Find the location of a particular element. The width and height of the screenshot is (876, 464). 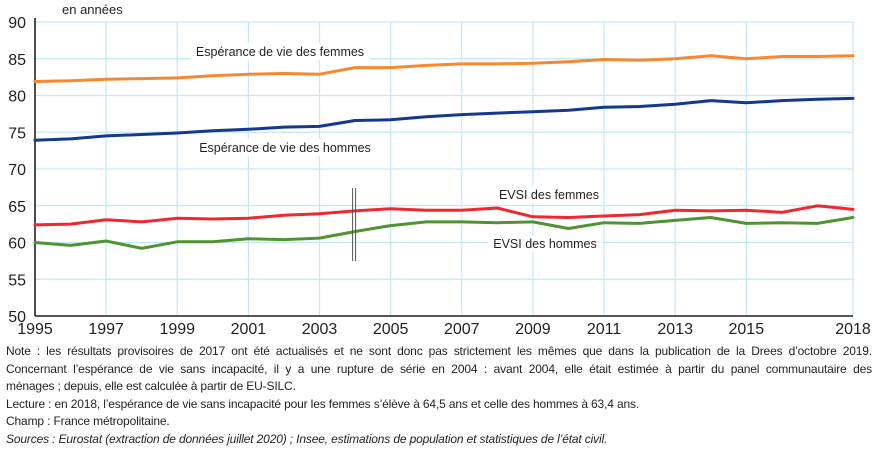

series-line-hommes-evsi is located at coordinates (444, 233).